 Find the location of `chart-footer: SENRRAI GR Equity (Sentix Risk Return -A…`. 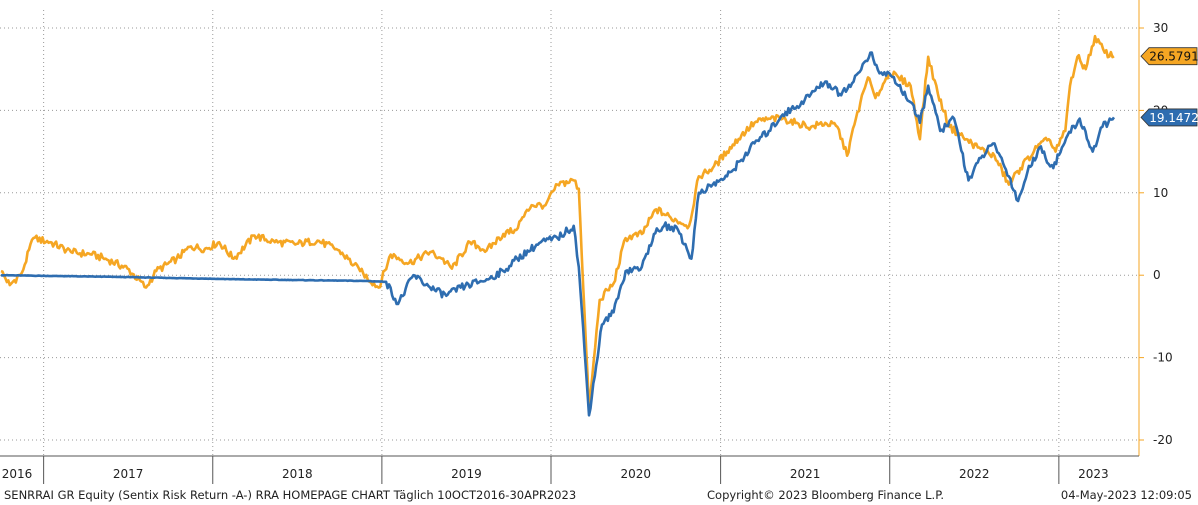

chart-footer: SENRRAI GR Equity (Sentix Risk Return -A… is located at coordinates (598, 495).